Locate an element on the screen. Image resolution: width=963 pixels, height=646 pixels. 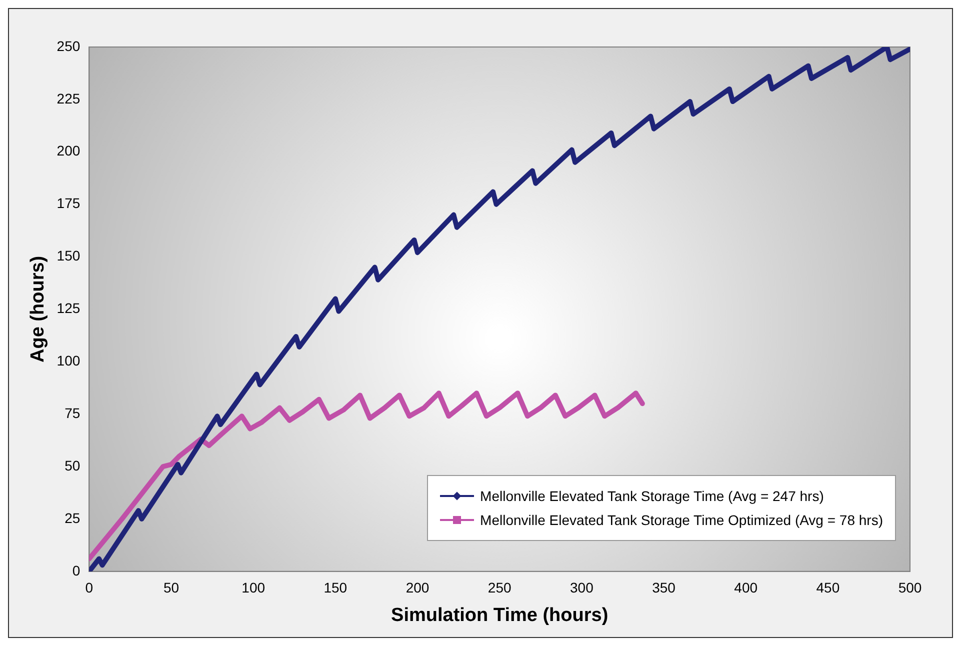
y-tick-label: 100 is located at coordinates (68, 360).